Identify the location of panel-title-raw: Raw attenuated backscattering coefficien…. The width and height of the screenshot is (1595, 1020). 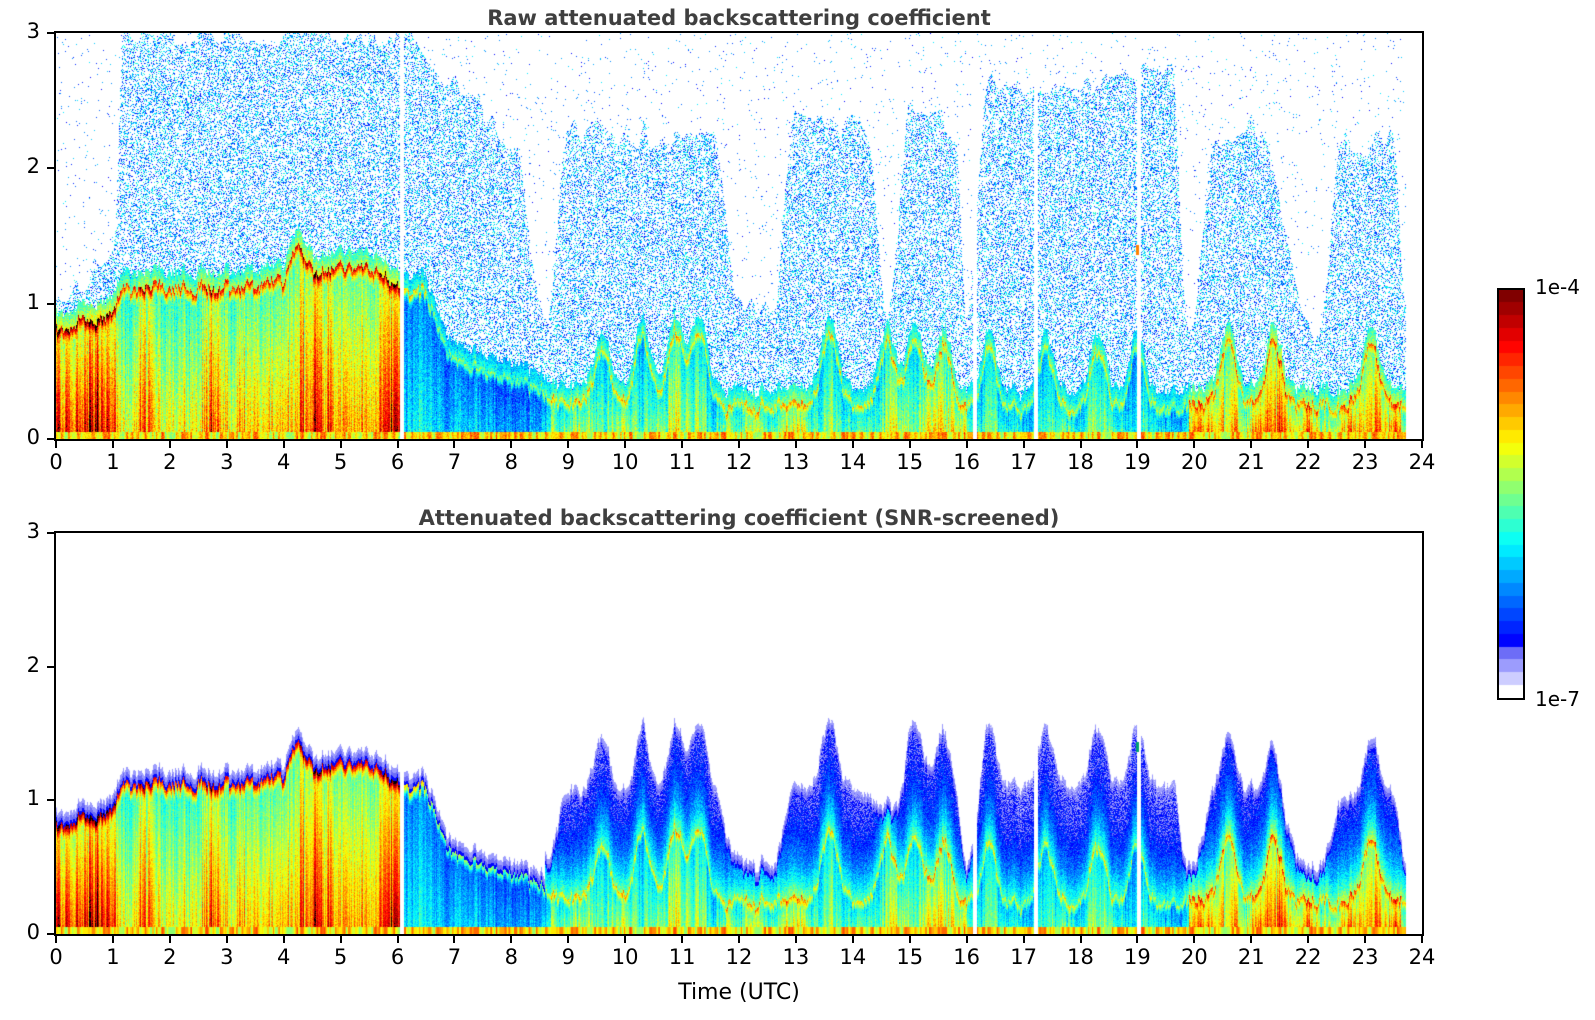
(739, 18).